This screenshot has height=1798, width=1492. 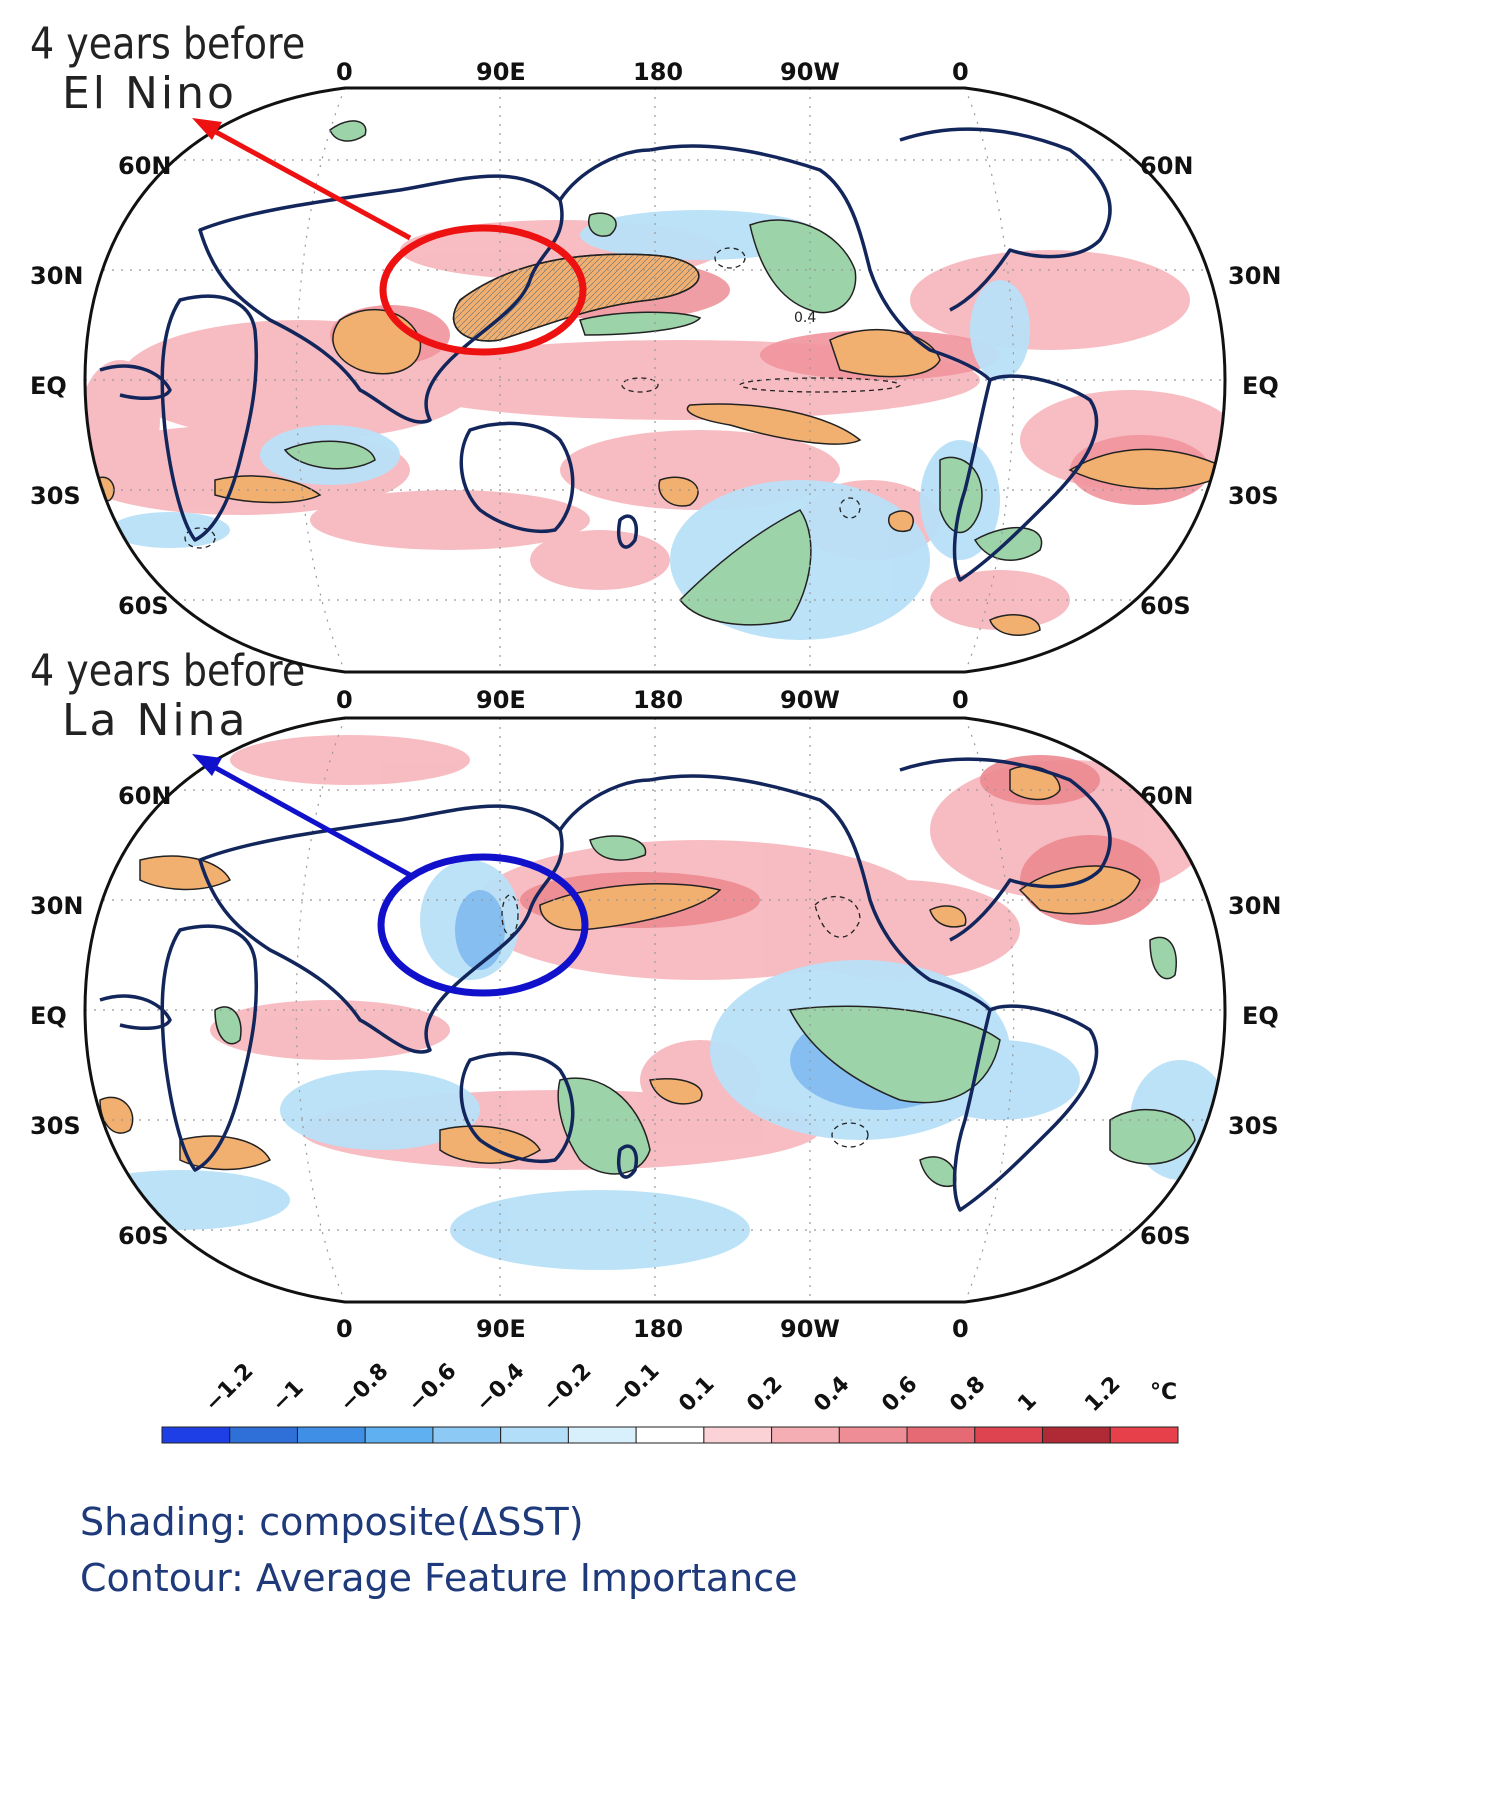 What do you see at coordinates (332, 1522) in the screenshot?
I see `legend-shading: Shading: composite(ΔSST)` at bounding box center [332, 1522].